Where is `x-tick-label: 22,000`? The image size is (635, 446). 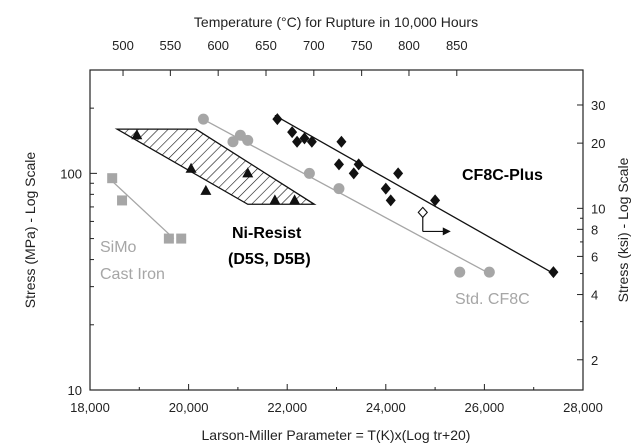
x-tick-label: 22,000 is located at coordinates (287, 407).